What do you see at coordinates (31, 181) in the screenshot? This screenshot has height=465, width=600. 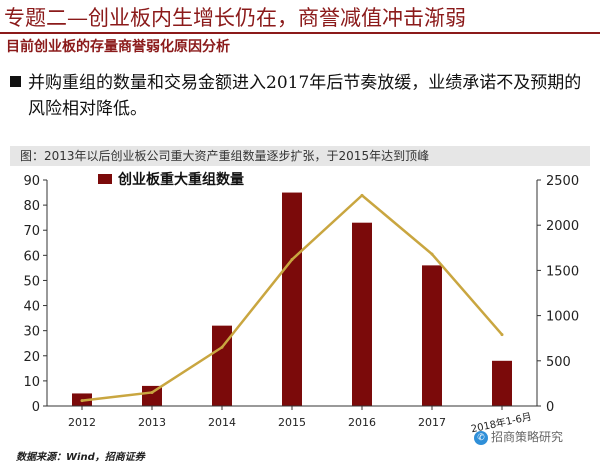 I see `left-tick-label: 90` at bounding box center [31, 181].